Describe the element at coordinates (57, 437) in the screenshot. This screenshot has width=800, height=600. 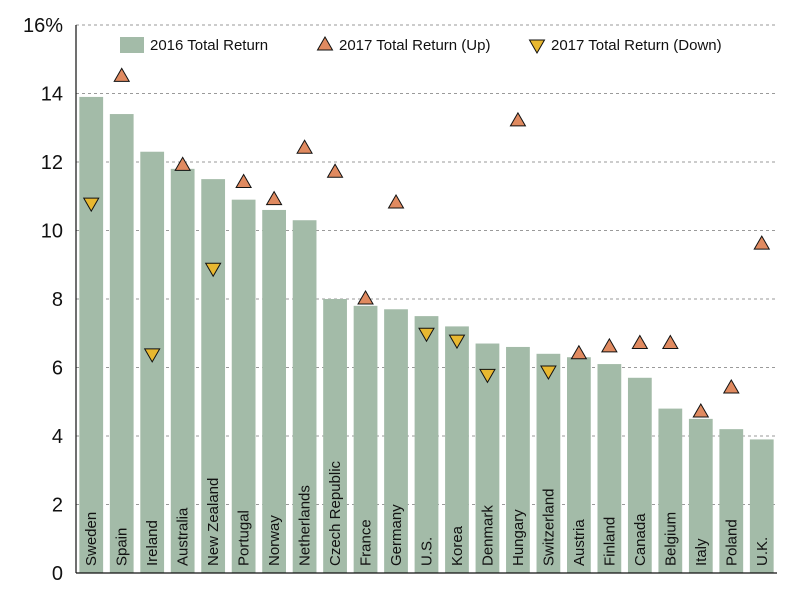
I see `y-tick-label: 4` at that location.